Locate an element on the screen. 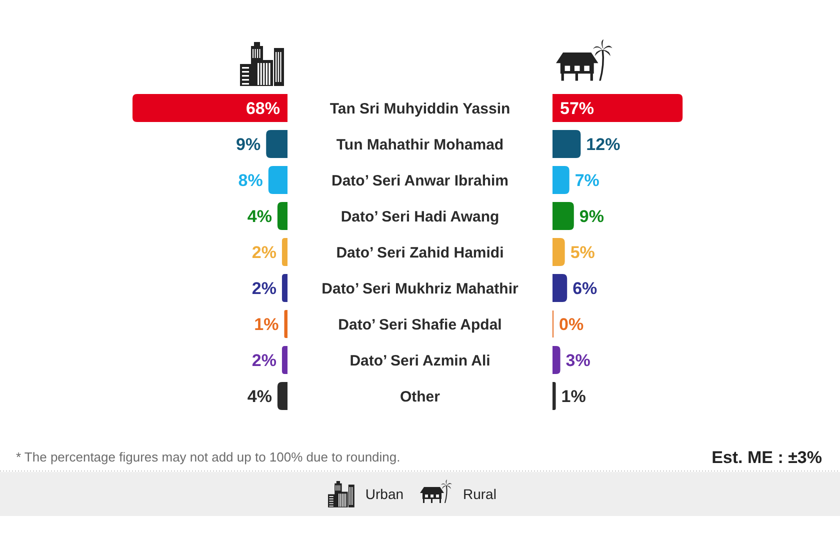  y-tick-label: Dato’ Seri Zahid Hamidi is located at coordinates (420, 253).